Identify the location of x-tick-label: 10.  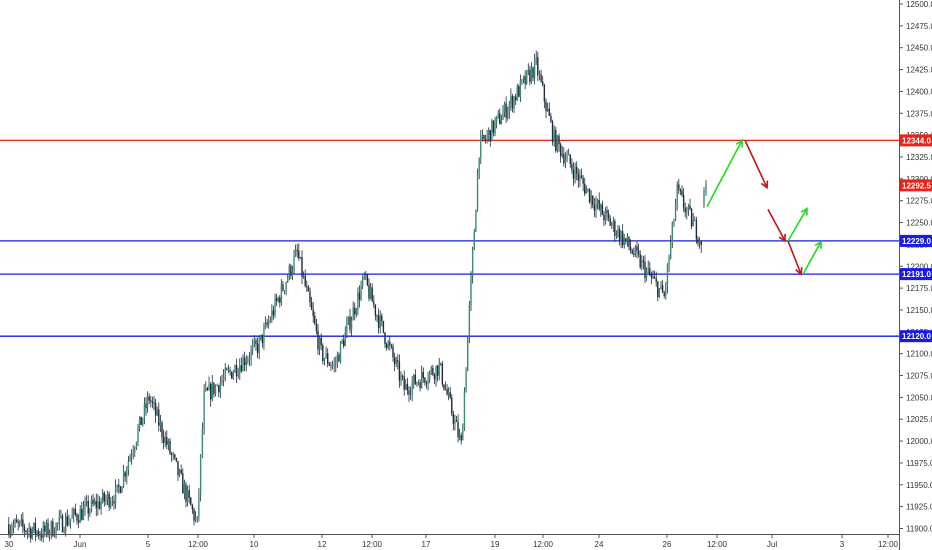
(254, 544).